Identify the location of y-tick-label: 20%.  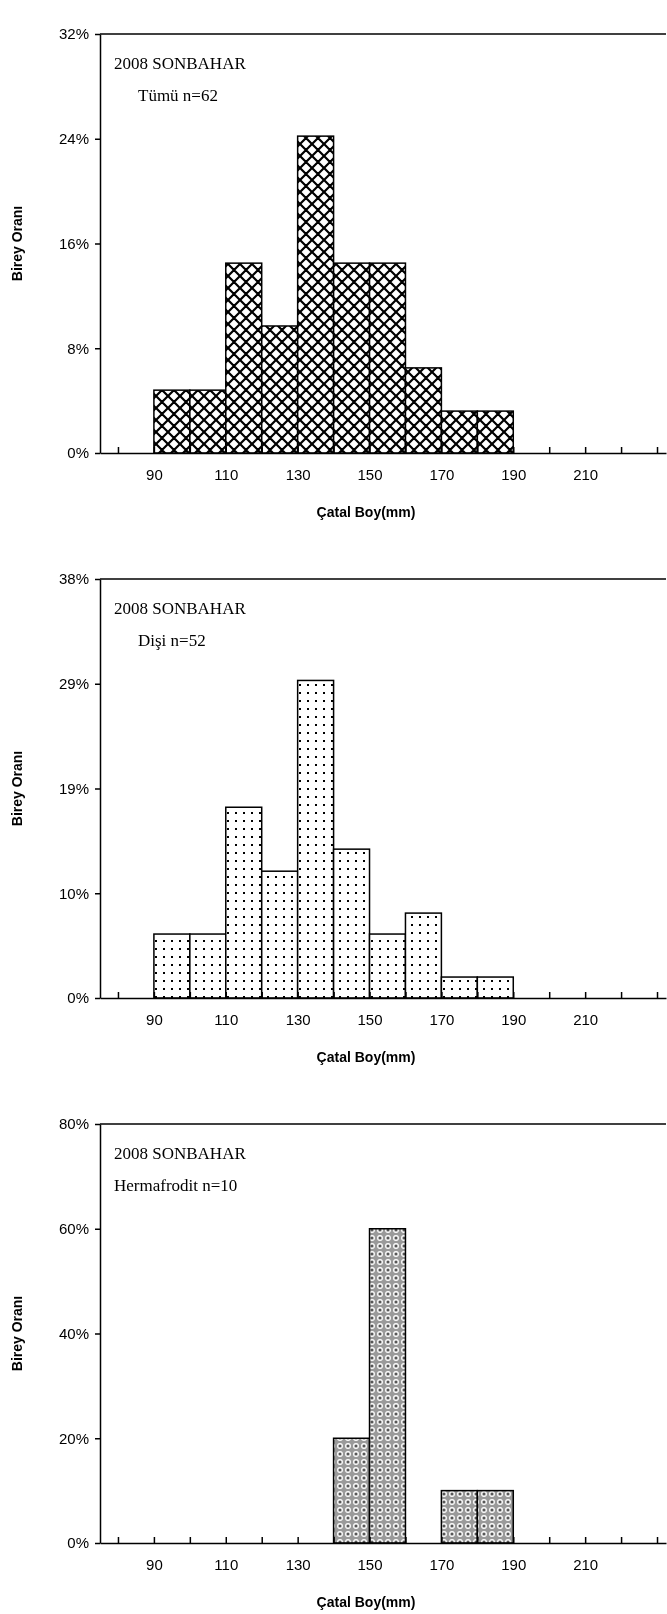
(73, 1438).